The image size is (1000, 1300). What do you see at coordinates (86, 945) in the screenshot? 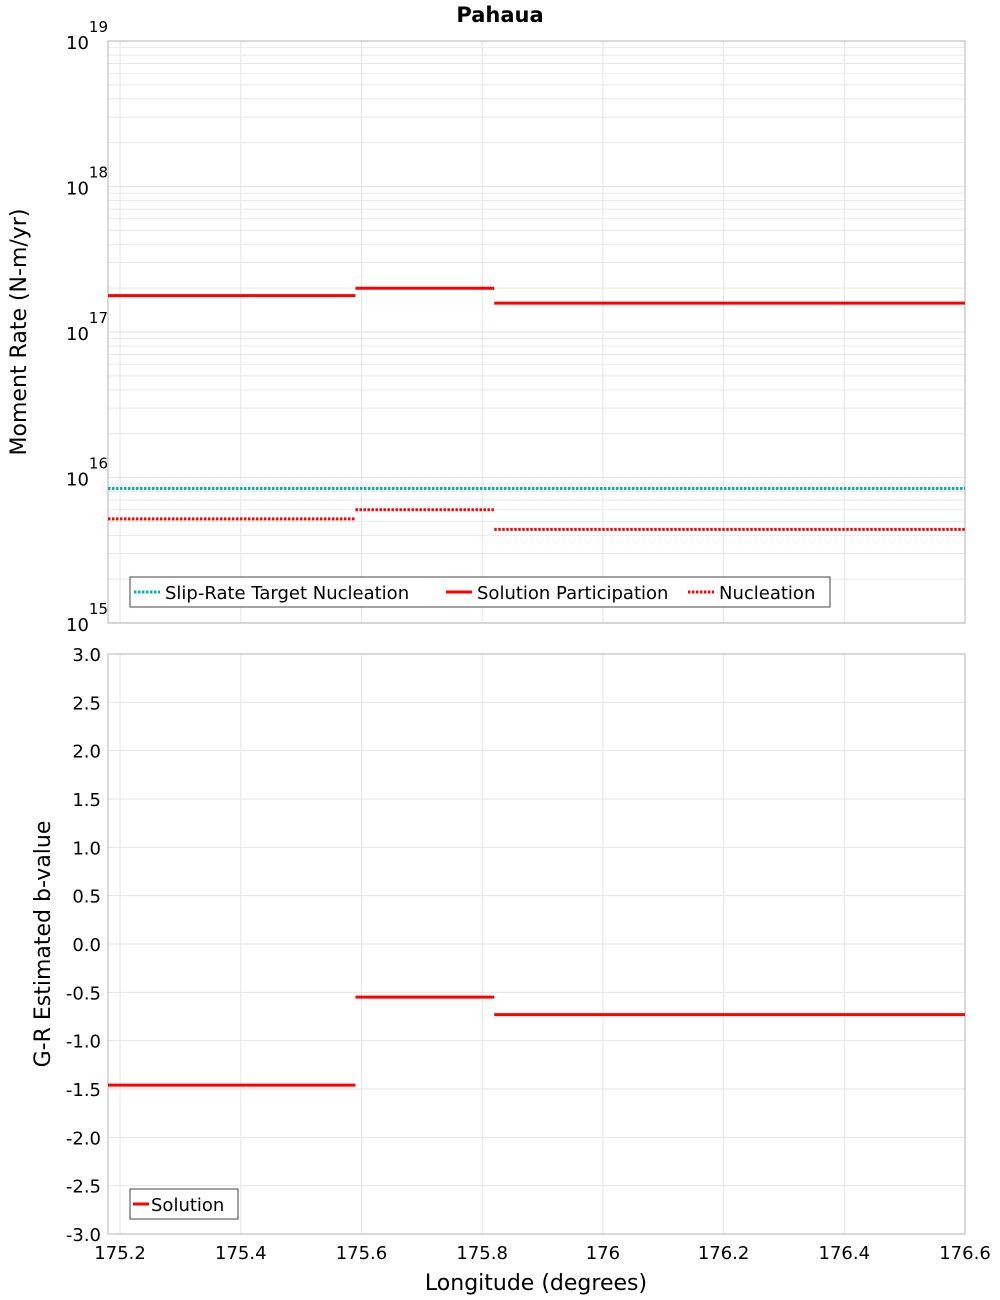
I see `b-value-y-tick-label: 0.0` at bounding box center [86, 945].